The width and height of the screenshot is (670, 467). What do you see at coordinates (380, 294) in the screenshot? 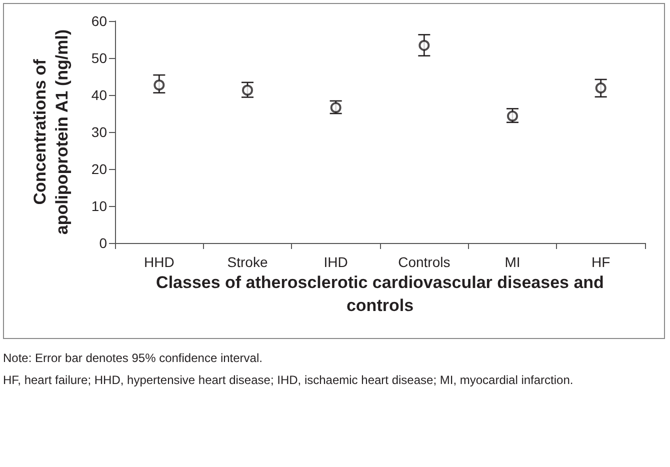
I see `x-axis-title: Classes of atherosclerotic cardiovascular diseases and controls` at bounding box center [380, 294].